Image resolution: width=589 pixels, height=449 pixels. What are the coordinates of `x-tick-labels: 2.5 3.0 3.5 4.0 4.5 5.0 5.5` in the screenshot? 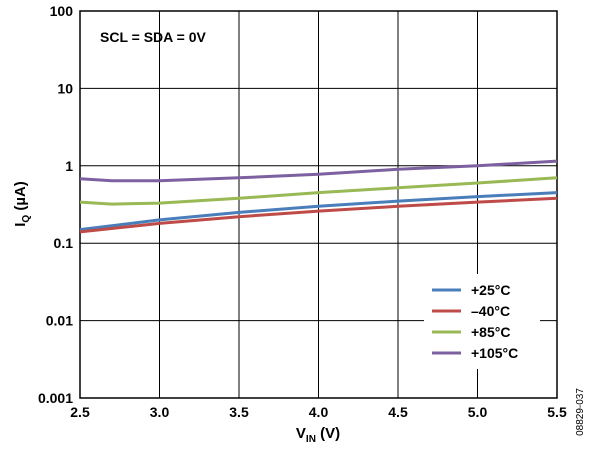 It's located at (318, 412).